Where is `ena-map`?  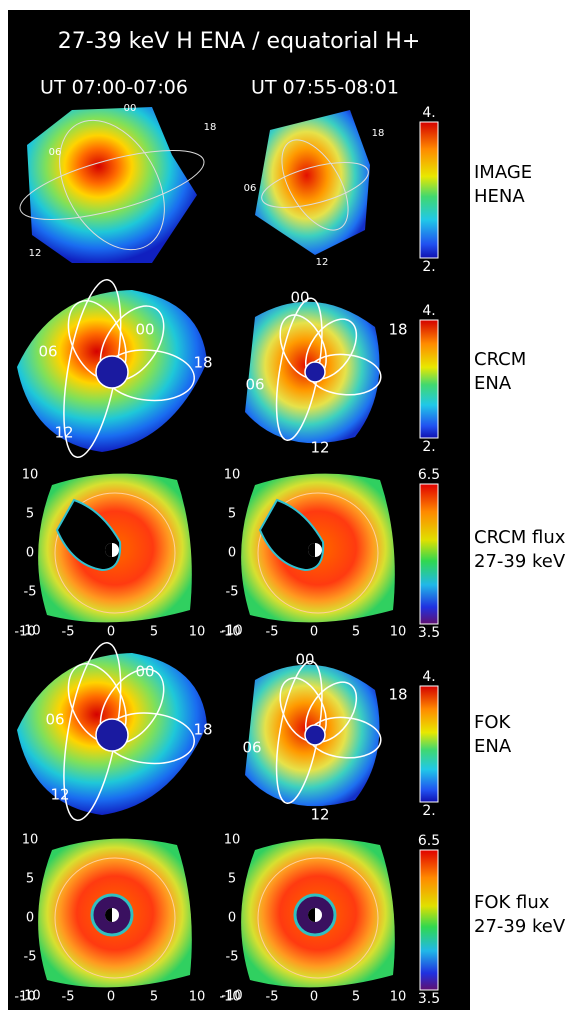 ena-map is located at coordinates (312, 182).